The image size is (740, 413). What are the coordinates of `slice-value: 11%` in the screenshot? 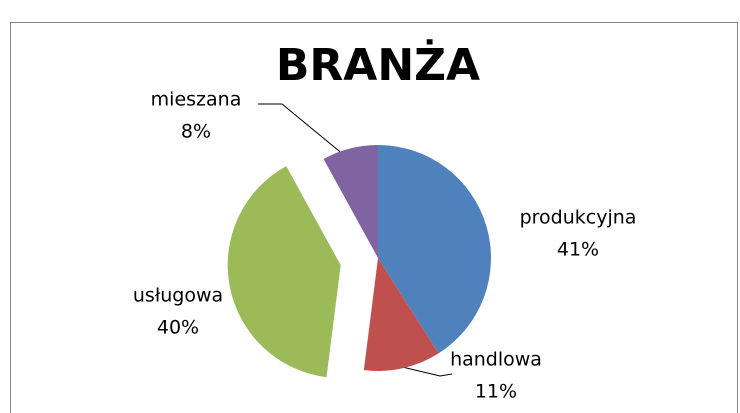 It's located at (496, 392).